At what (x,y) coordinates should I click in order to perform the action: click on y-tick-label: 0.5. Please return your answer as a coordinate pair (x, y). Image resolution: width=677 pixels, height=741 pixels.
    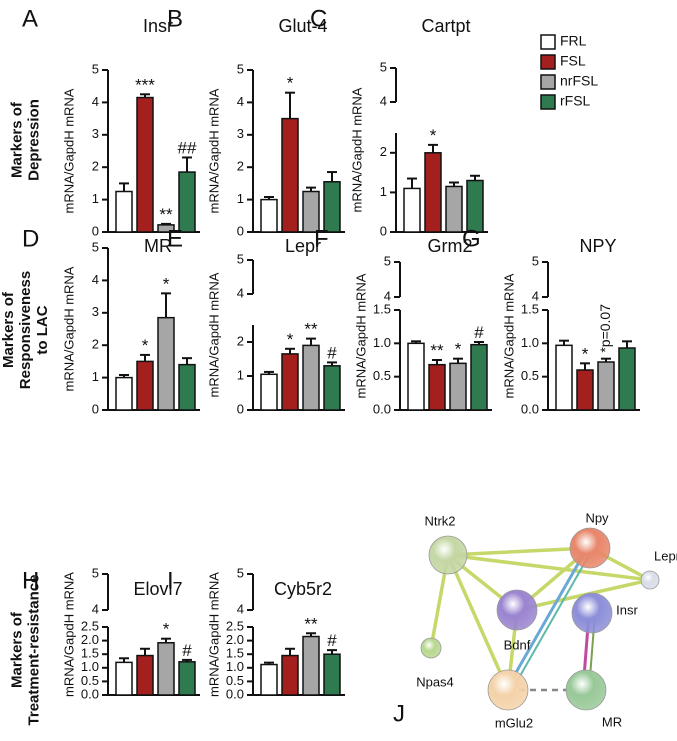
    Looking at the image, I should click on (90, 680).